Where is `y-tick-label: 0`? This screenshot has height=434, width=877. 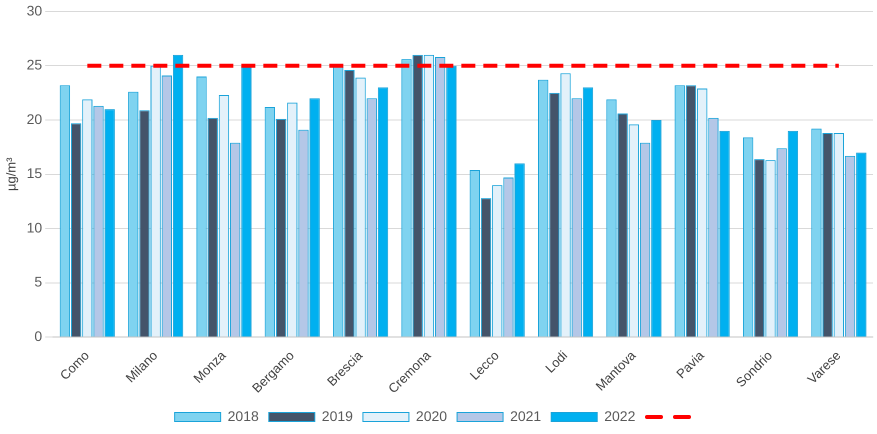 y-tick-label: 0 is located at coordinates (38, 336).